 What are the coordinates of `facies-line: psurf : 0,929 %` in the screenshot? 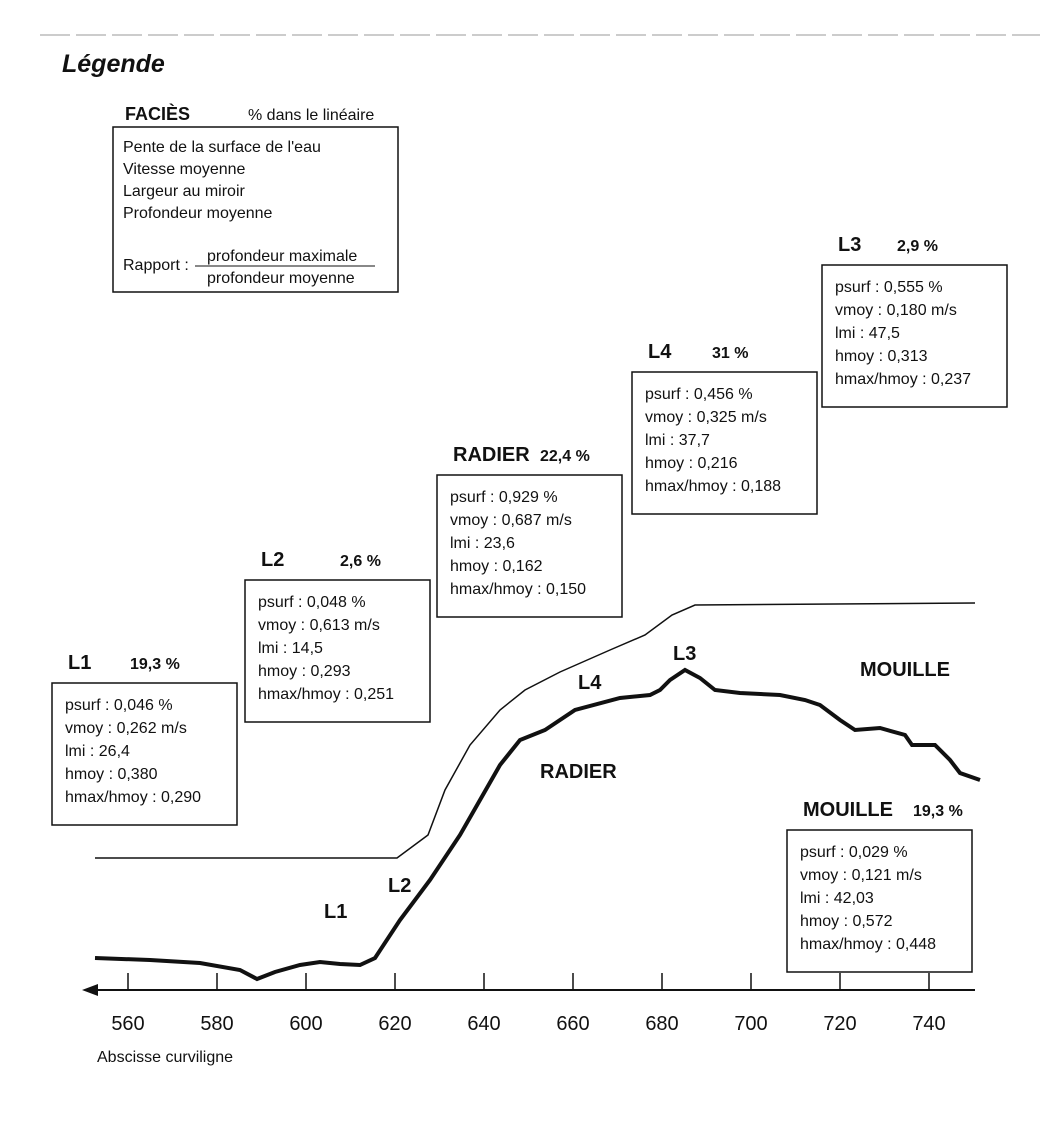 It's located at (504, 497).